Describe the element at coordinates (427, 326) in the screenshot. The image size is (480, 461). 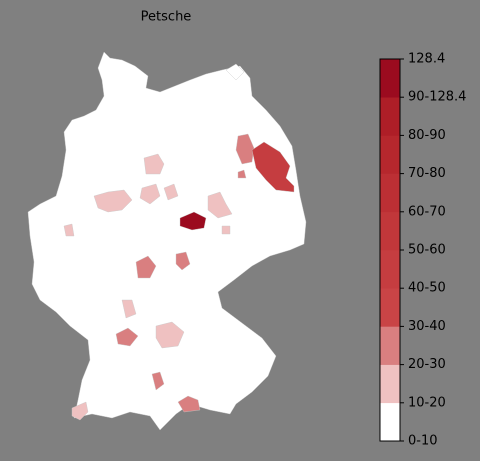
I see `colorbar-label: 30-40` at that location.